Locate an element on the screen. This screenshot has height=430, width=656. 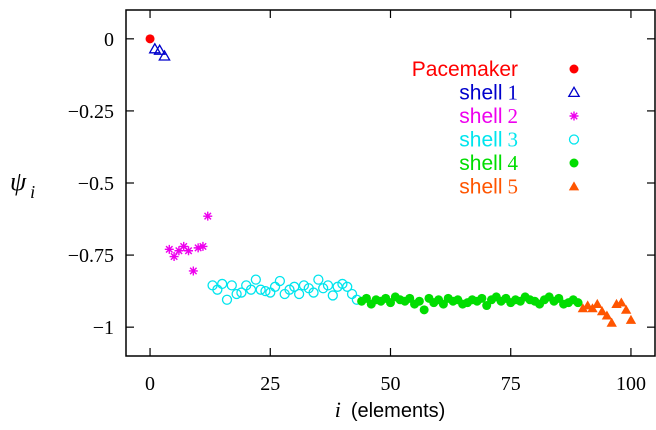
y-tick-label: −0.5 is located at coordinates (96, 184).